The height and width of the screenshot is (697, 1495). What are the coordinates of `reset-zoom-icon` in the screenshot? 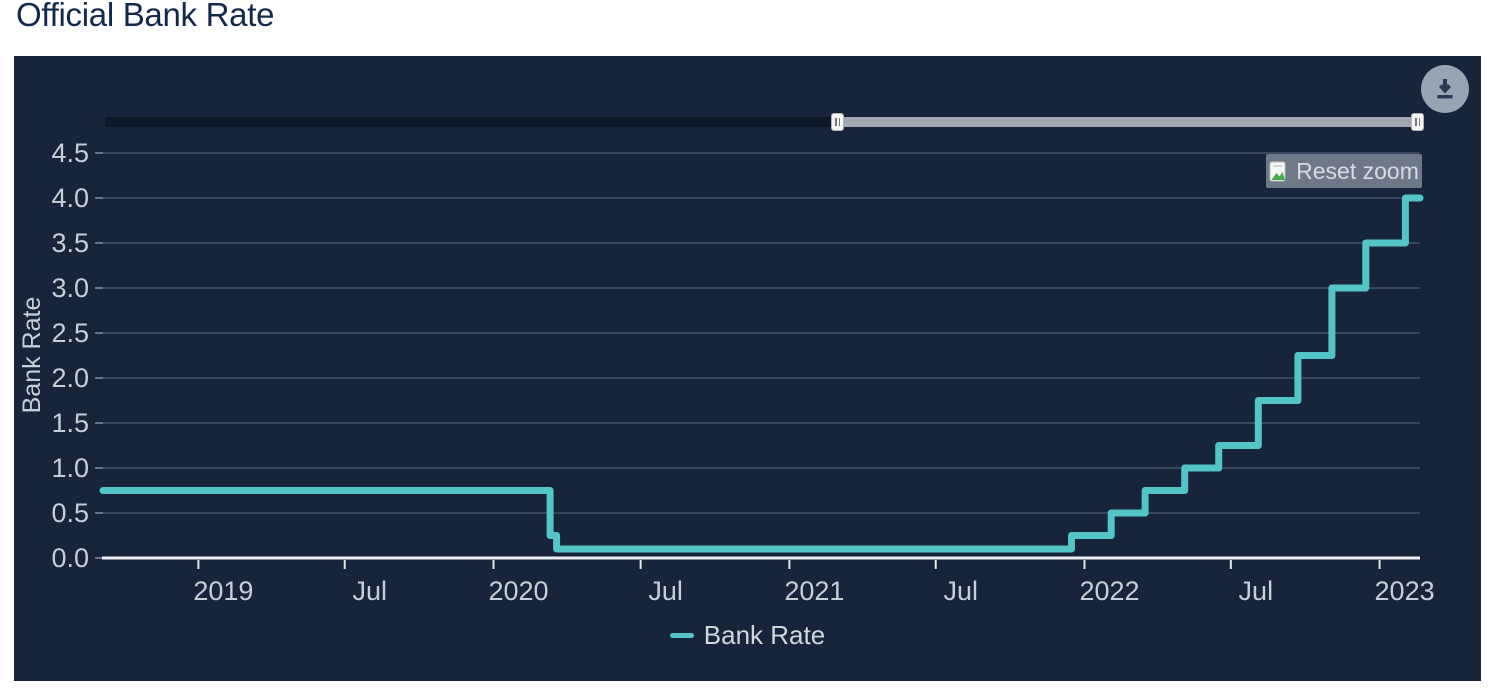 It's located at (1278, 171).